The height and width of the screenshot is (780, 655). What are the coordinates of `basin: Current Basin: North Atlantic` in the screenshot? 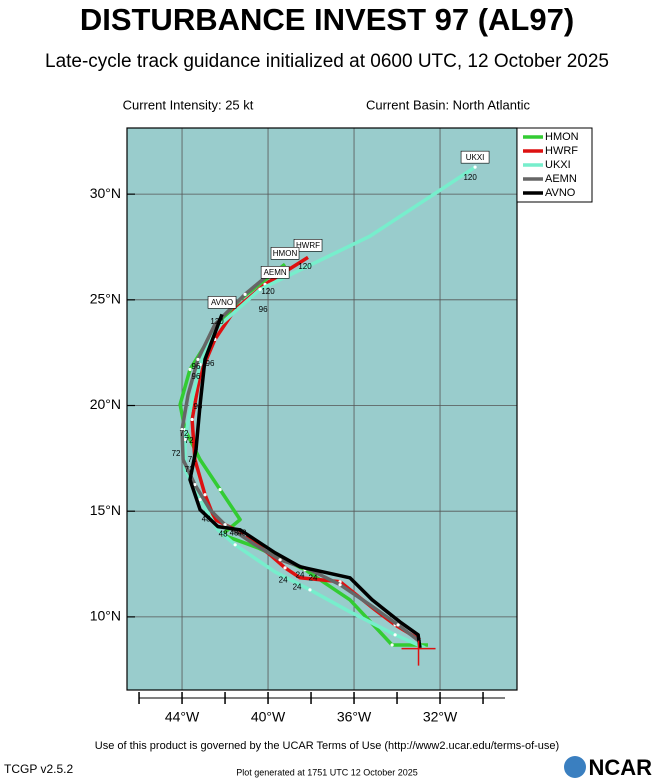 It's located at (448, 104).